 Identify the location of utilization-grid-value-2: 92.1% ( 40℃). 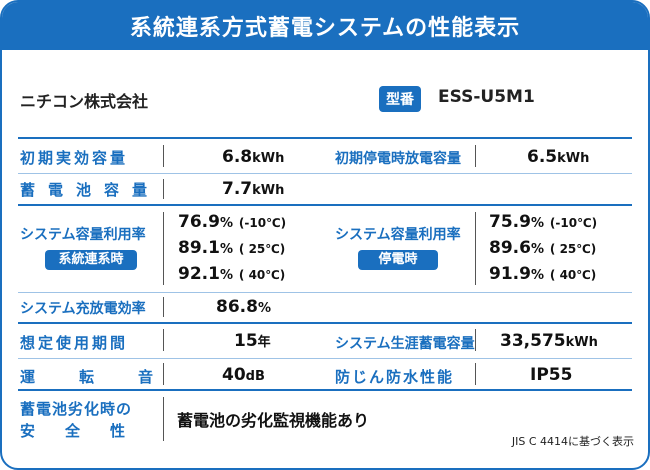
(232, 274).